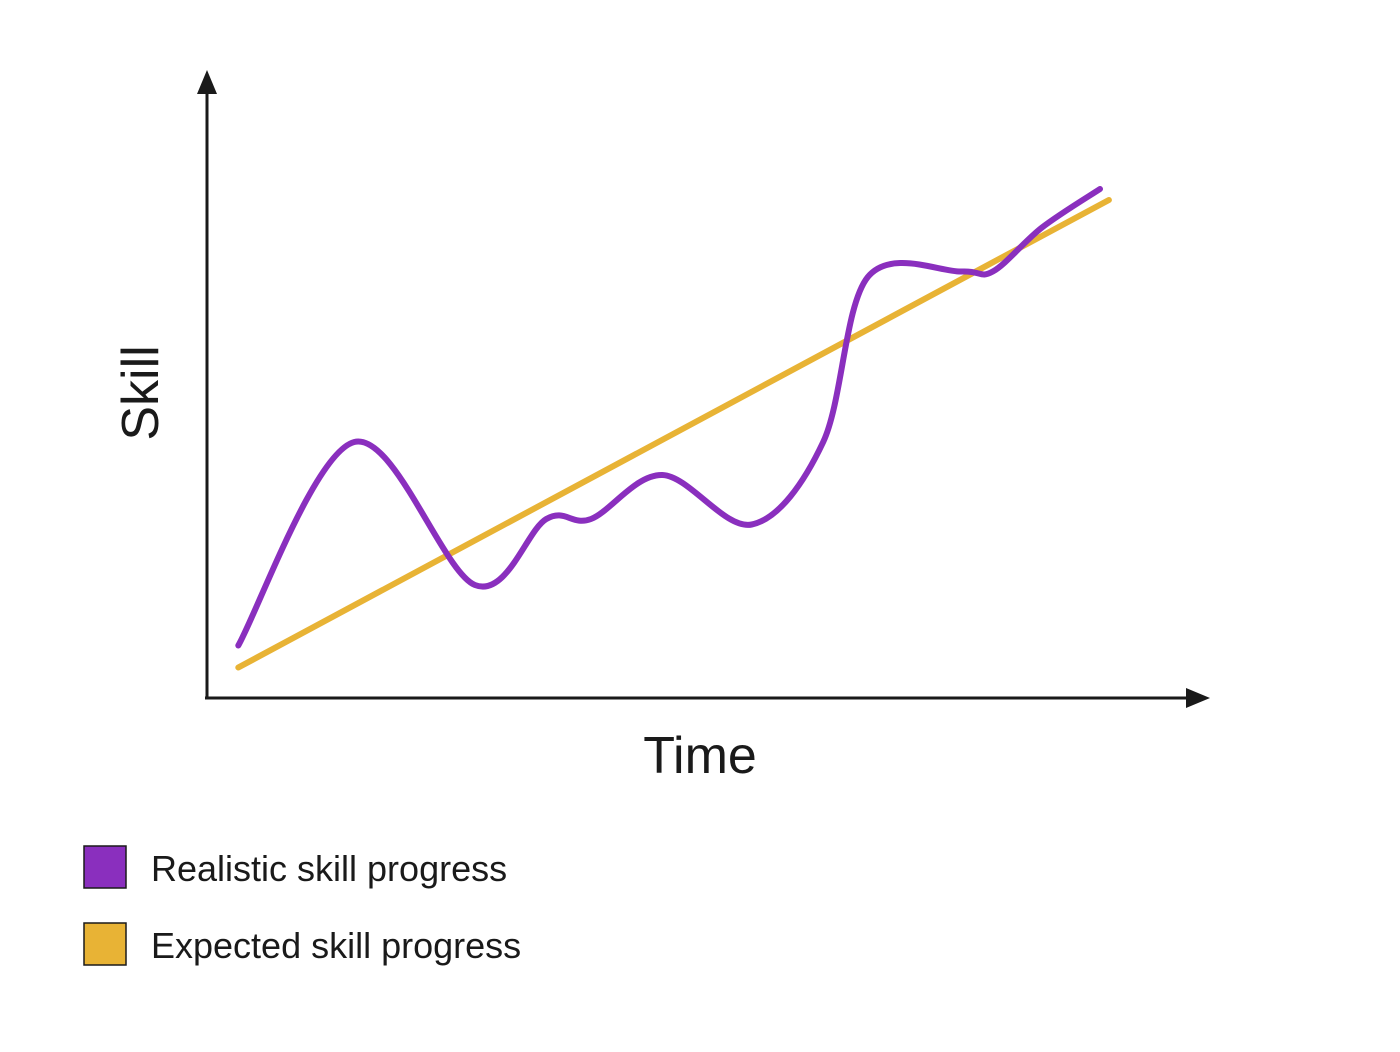  What do you see at coordinates (700, 756) in the screenshot?
I see `x-axis-label: Time` at bounding box center [700, 756].